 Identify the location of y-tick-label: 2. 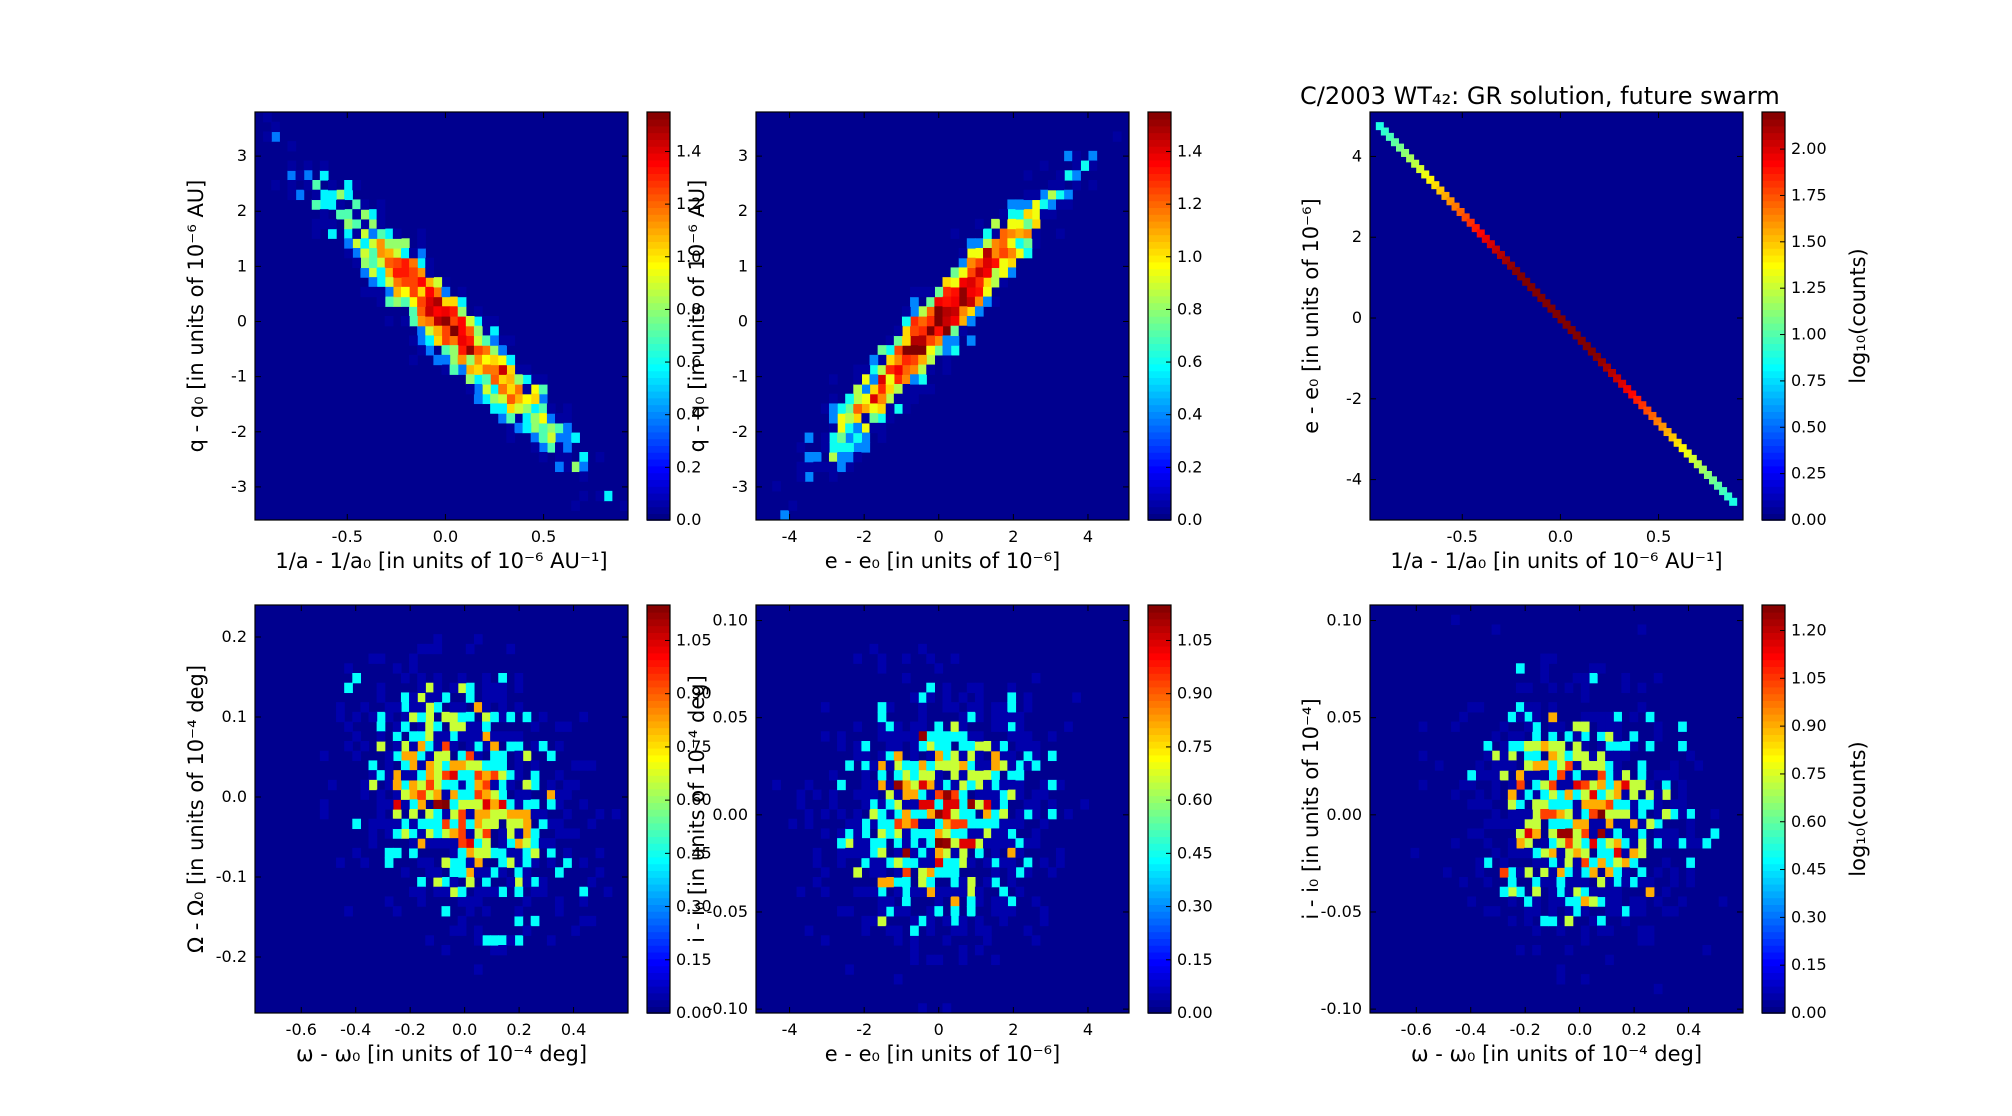
(743, 210).